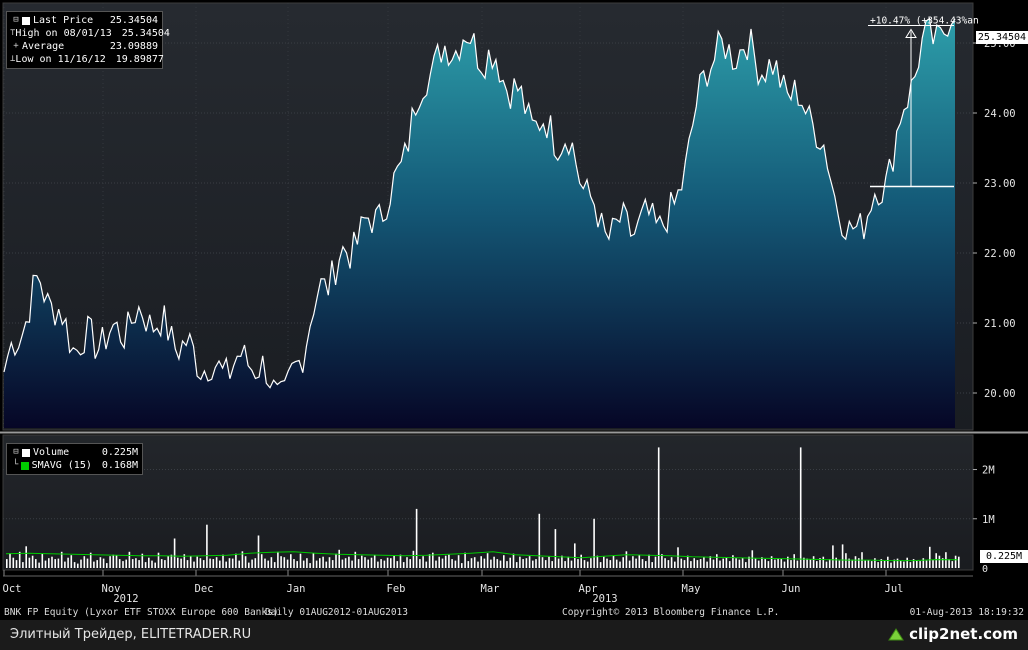  Describe the element at coordinates (691, 589) in the screenshot. I see `month-label: May` at that location.